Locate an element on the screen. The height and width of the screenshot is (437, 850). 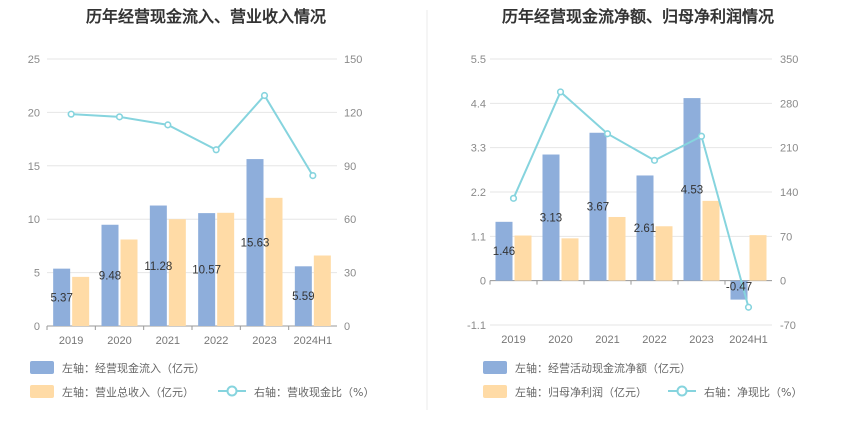
right-axis-tick-label: 140 is located at coordinates (789, 193).